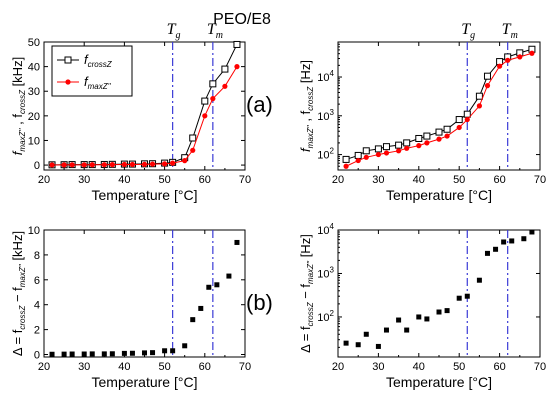 The image size is (550, 407). Describe the element at coordinates (332, 226) in the screenshot. I see `y-tick-exponent: 4` at that location.